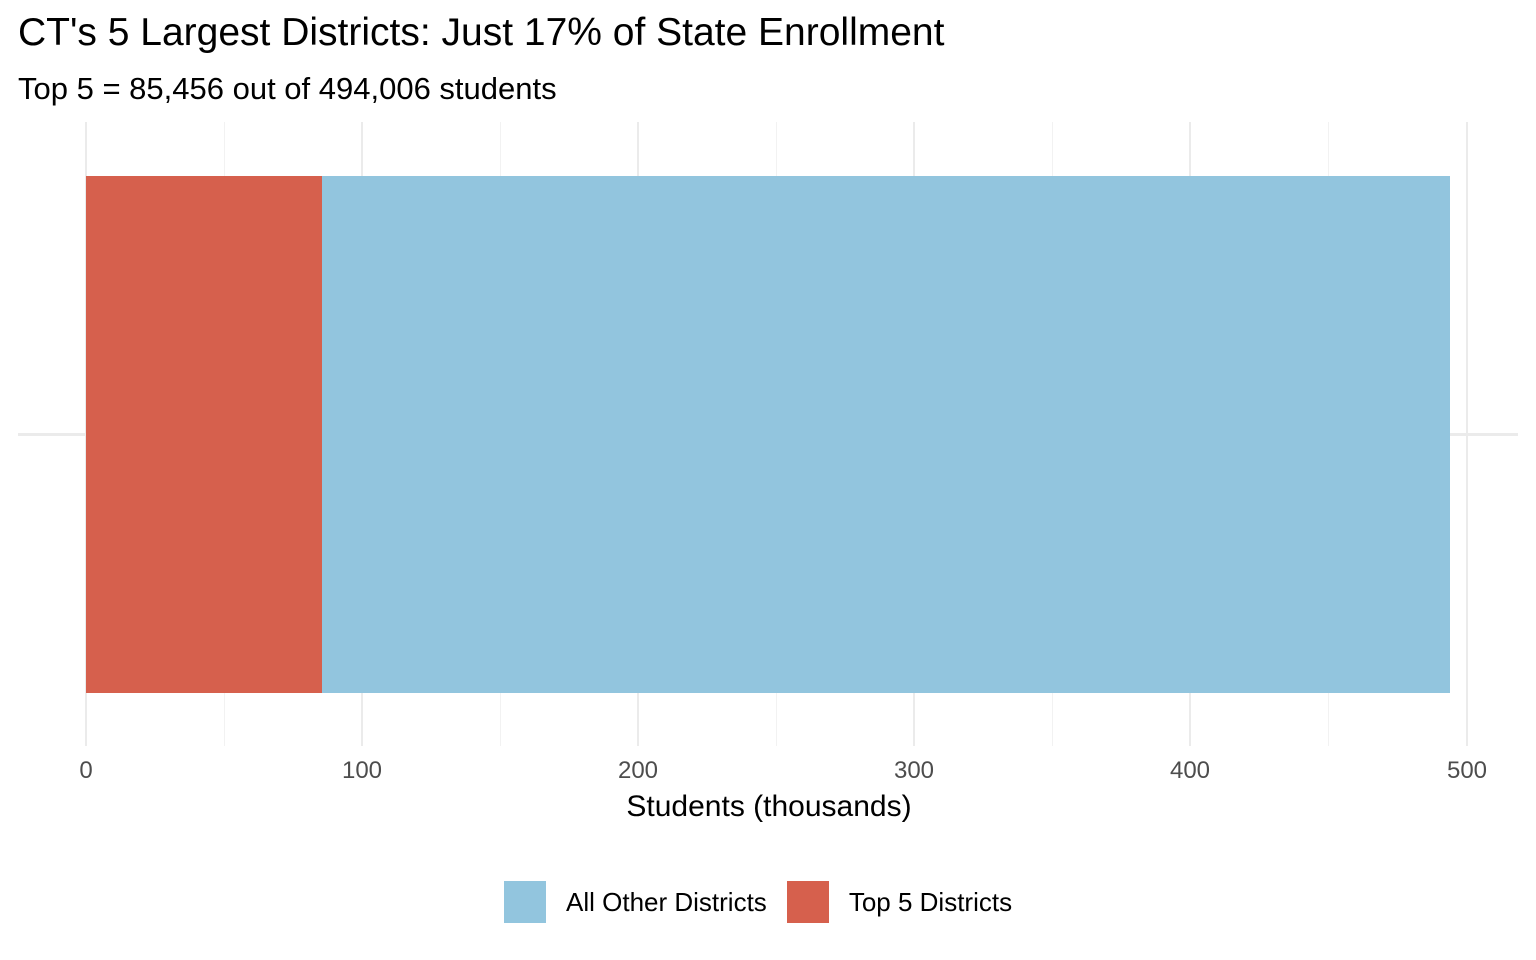 The width and height of the screenshot is (1536, 960). What do you see at coordinates (768, 902) in the screenshot?
I see `legend: All Other Districts Top 5 Districts` at bounding box center [768, 902].